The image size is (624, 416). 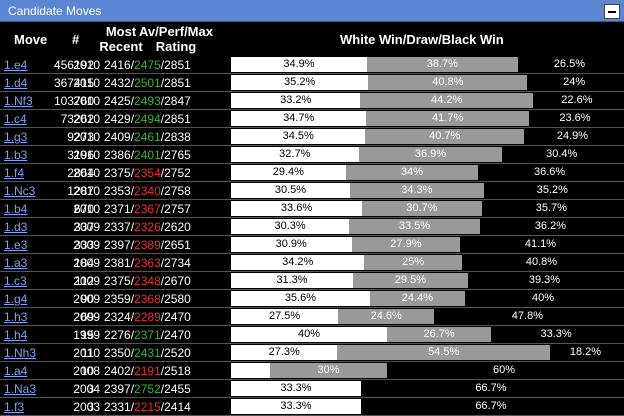 What do you see at coordinates (73, 65) in the screenshot?
I see `game-count: 456192` at bounding box center [73, 65].